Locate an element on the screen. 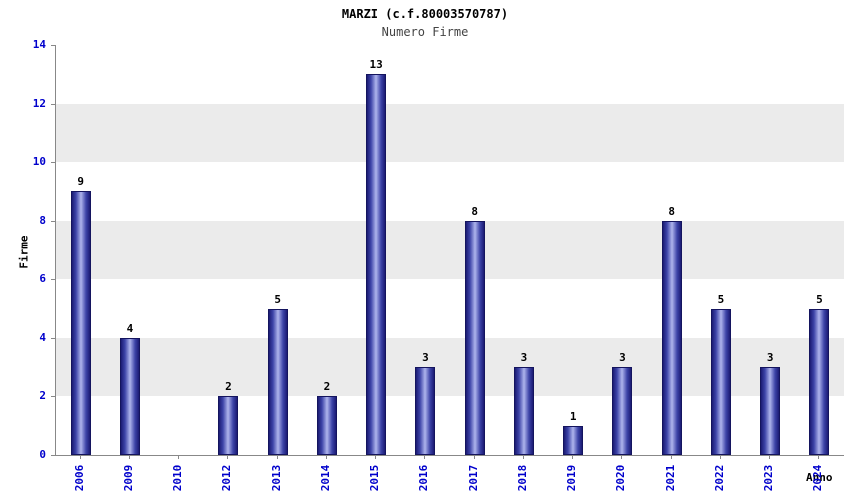 This screenshot has width=850, height=500. x-tick-label: 2018 is located at coordinates (522, 478).